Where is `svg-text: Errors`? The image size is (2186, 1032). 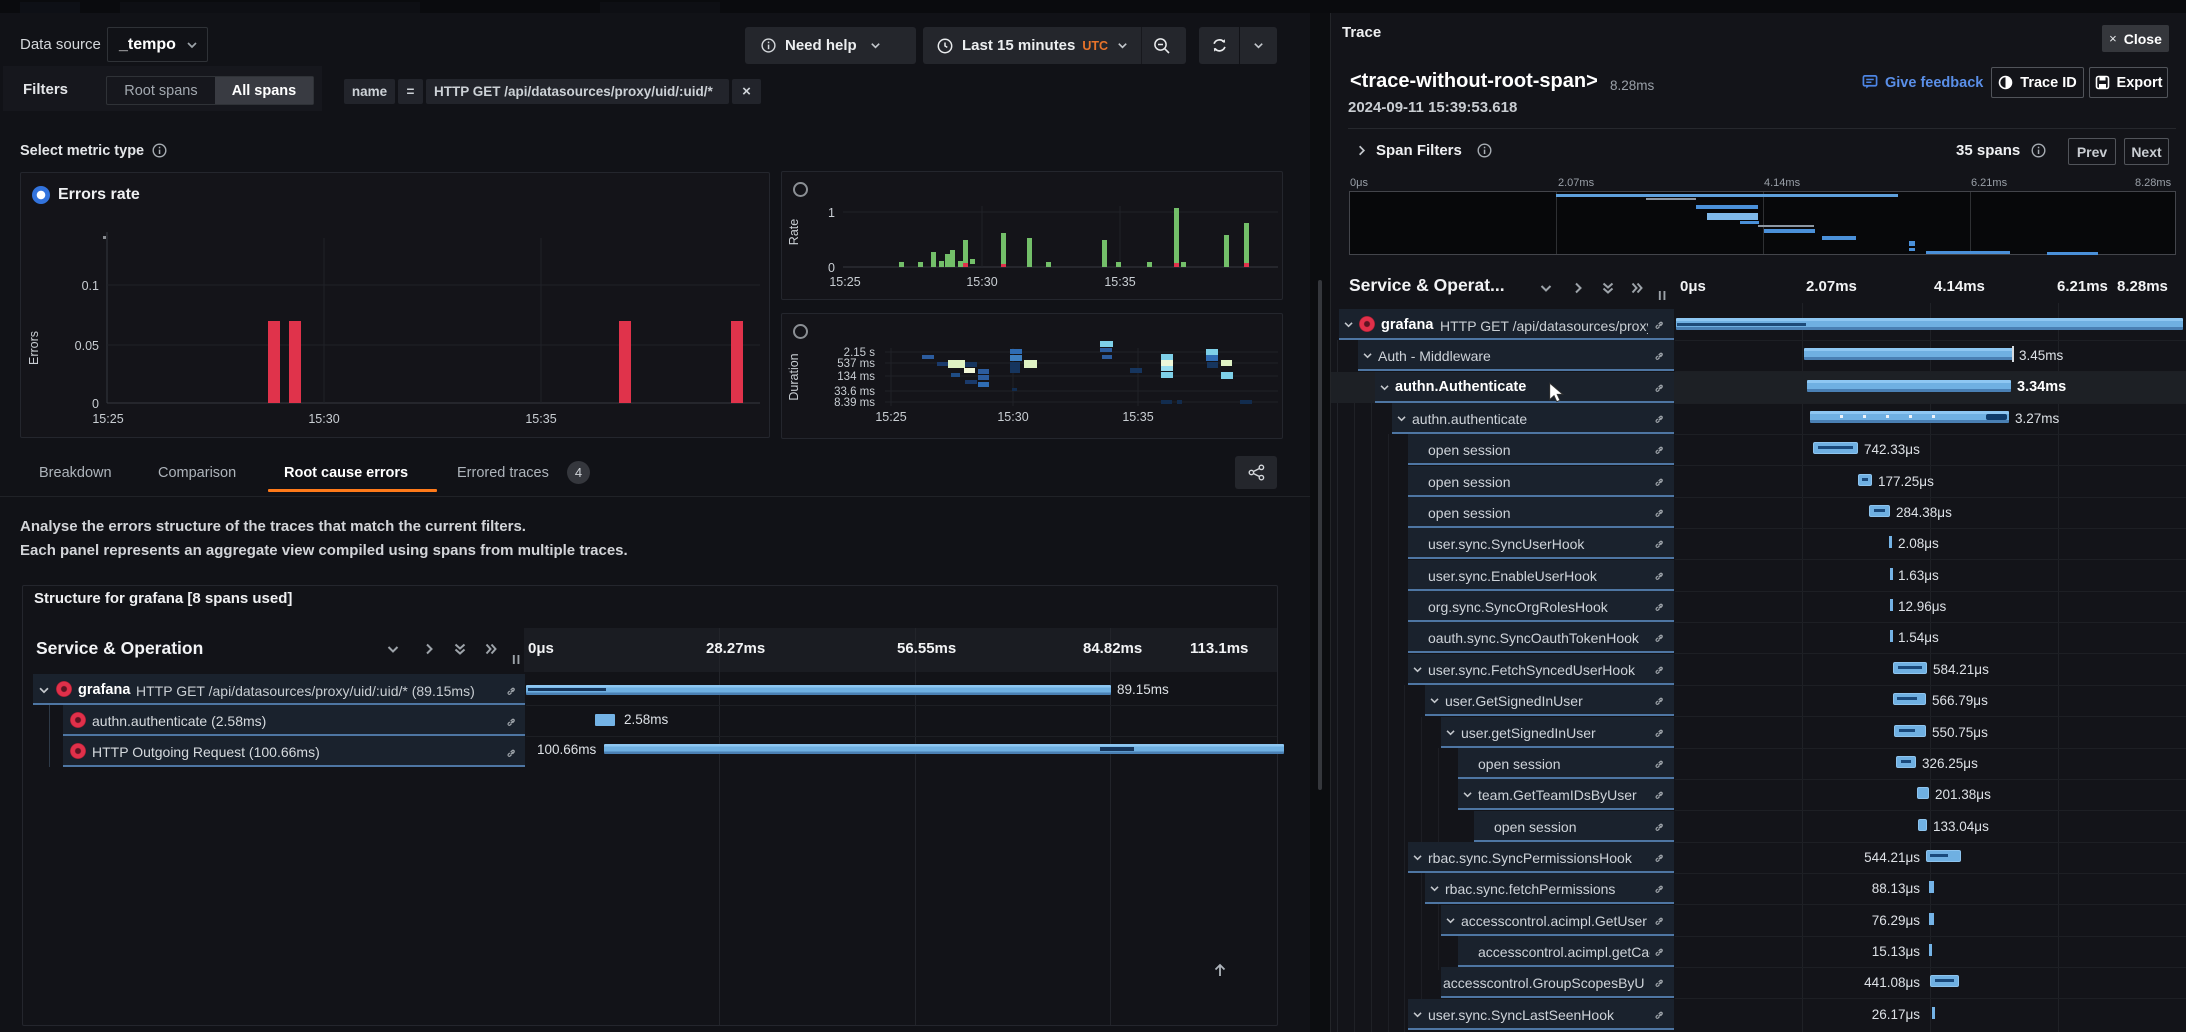
svg-text: Errors is located at coordinates (34, 348).